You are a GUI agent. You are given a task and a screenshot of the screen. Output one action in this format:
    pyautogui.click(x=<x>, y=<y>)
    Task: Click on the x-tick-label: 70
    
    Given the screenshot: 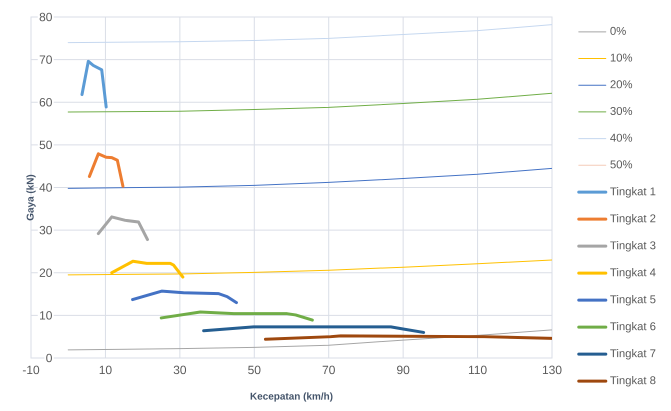 What is the action you would take?
    pyautogui.click(x=328, y=370)
    